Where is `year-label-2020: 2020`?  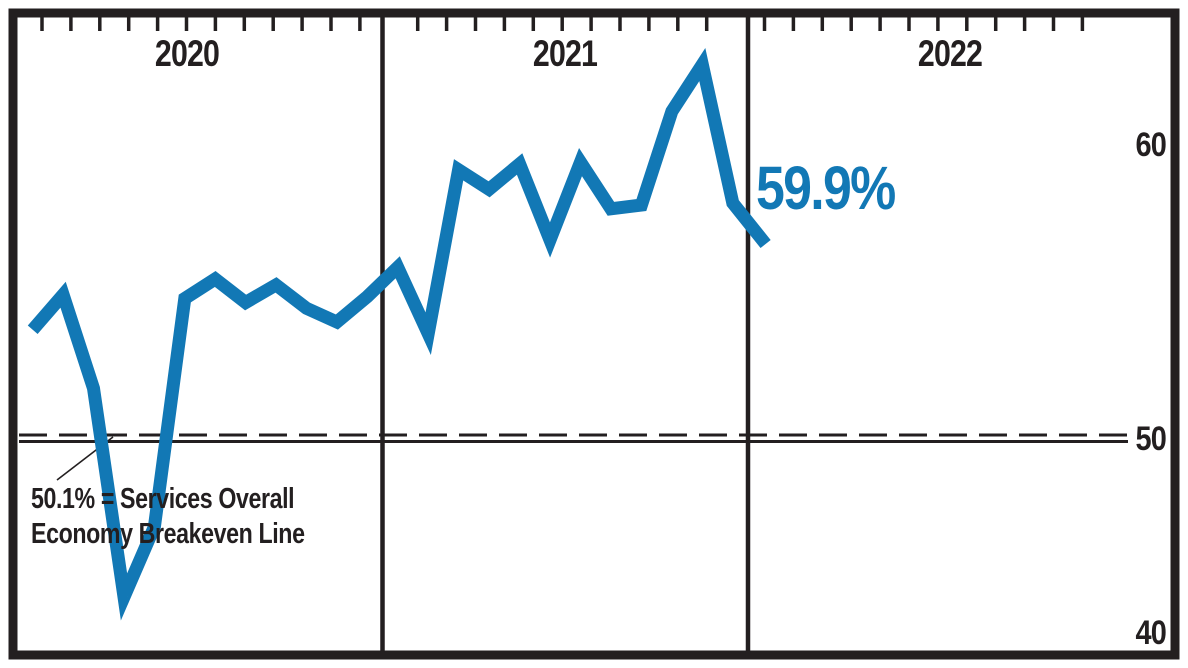
year-label-2020: 2020 is located at coordinates (187, 53).